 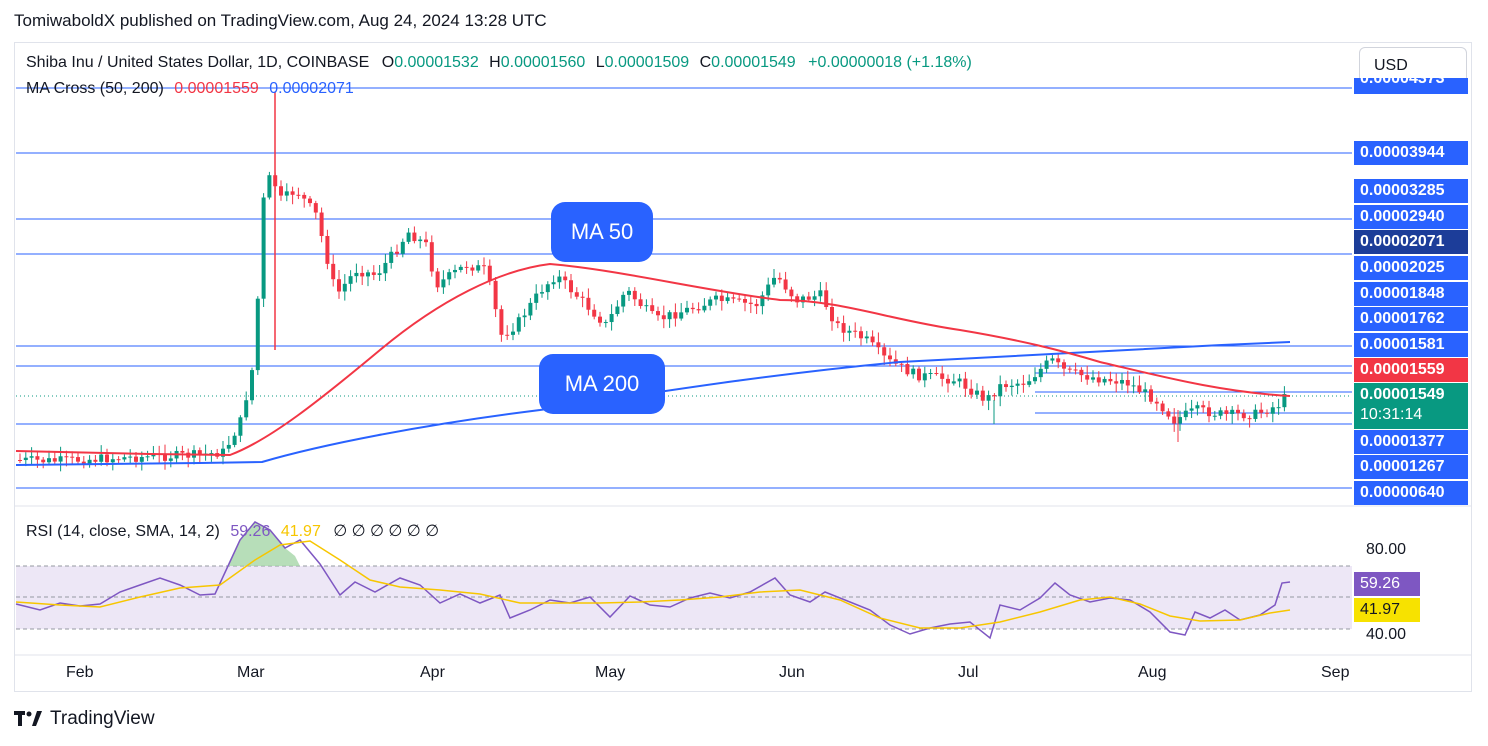 What do you see at coordinates (84, 719) in the screenshot?
I see `tradingview-logo: TradingView` at bounding box center [84, 719].